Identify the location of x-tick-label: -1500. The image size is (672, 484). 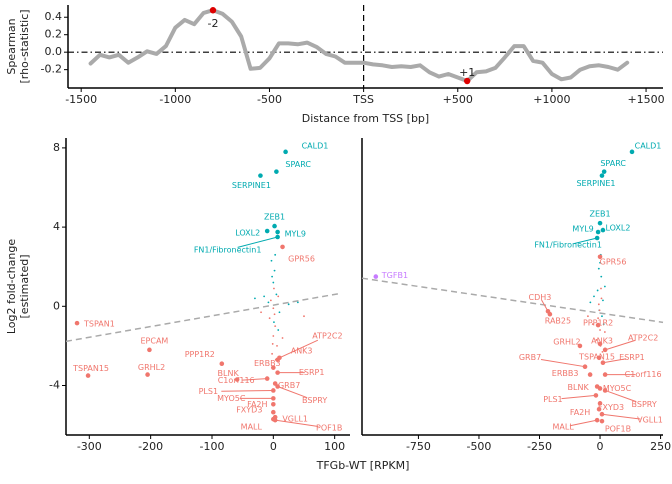
(81, 99).